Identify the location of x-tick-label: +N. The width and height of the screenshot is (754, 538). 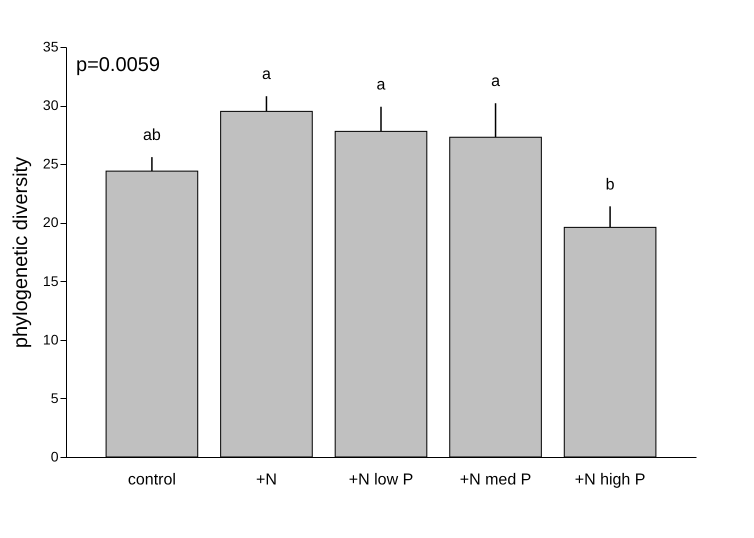
(266, 480).